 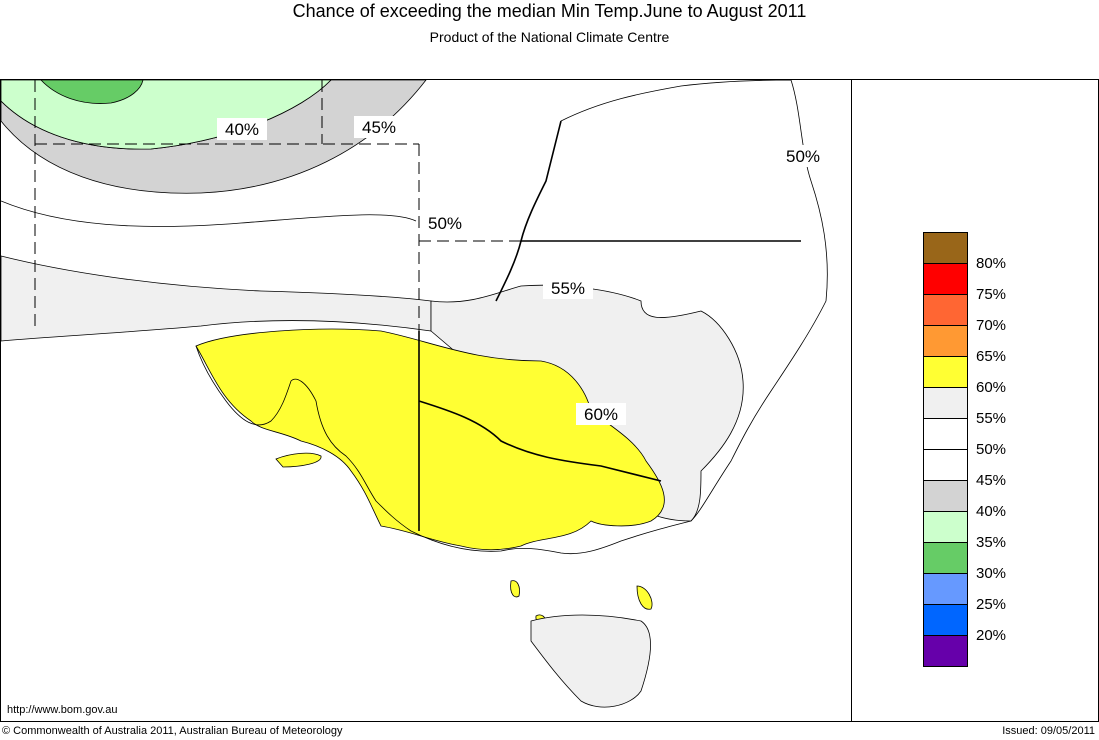 What do you see at coordinates (991, 418) in the screenshot?
I see `legend-label: 55%` at bounding box center [991, 418].